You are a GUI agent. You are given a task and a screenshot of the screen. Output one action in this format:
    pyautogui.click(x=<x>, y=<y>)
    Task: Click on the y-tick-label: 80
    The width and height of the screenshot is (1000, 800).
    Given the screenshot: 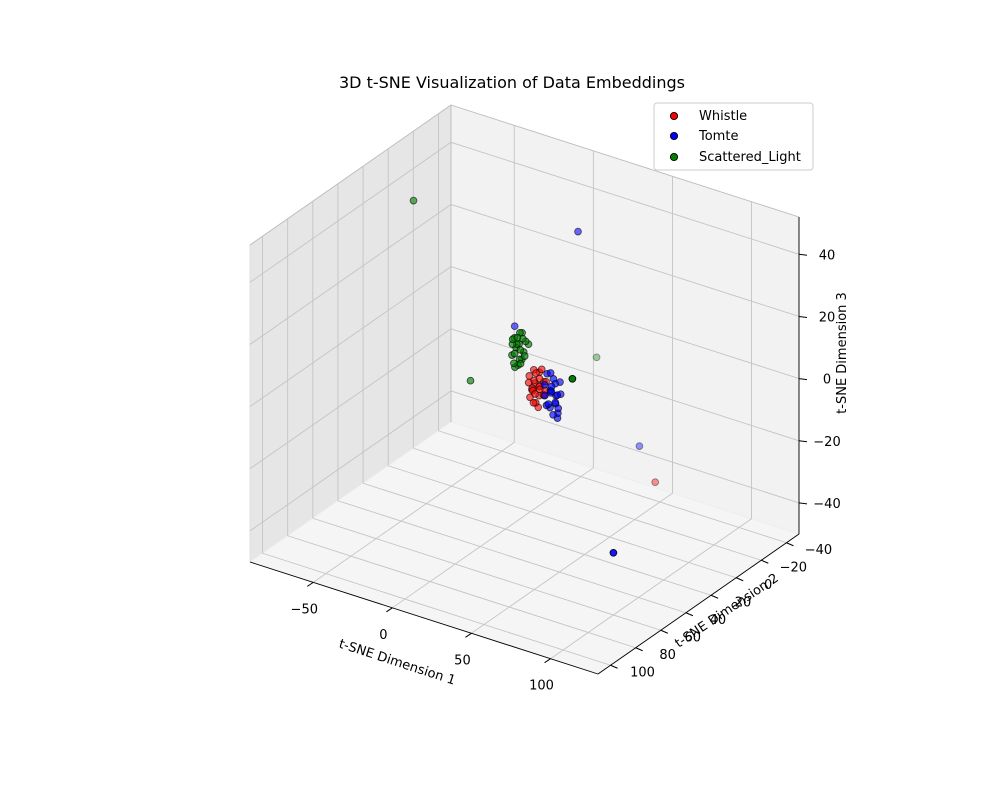 What is the action you would take?
    pyautogui.click(x=667, y=655)
    